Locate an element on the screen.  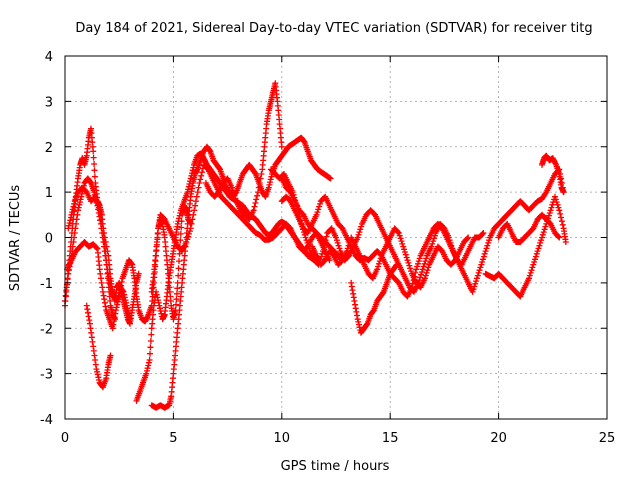
x-tick-label: 20 is located at coordinates (498, 438).